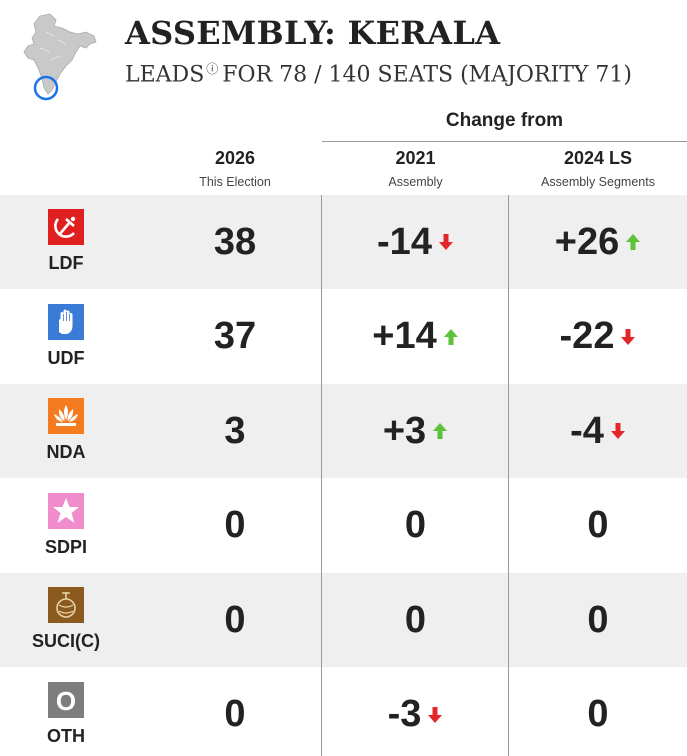  Describe the element at coordinates (66, 736) in the screenshot. I see `party-label: OTH` at that location.